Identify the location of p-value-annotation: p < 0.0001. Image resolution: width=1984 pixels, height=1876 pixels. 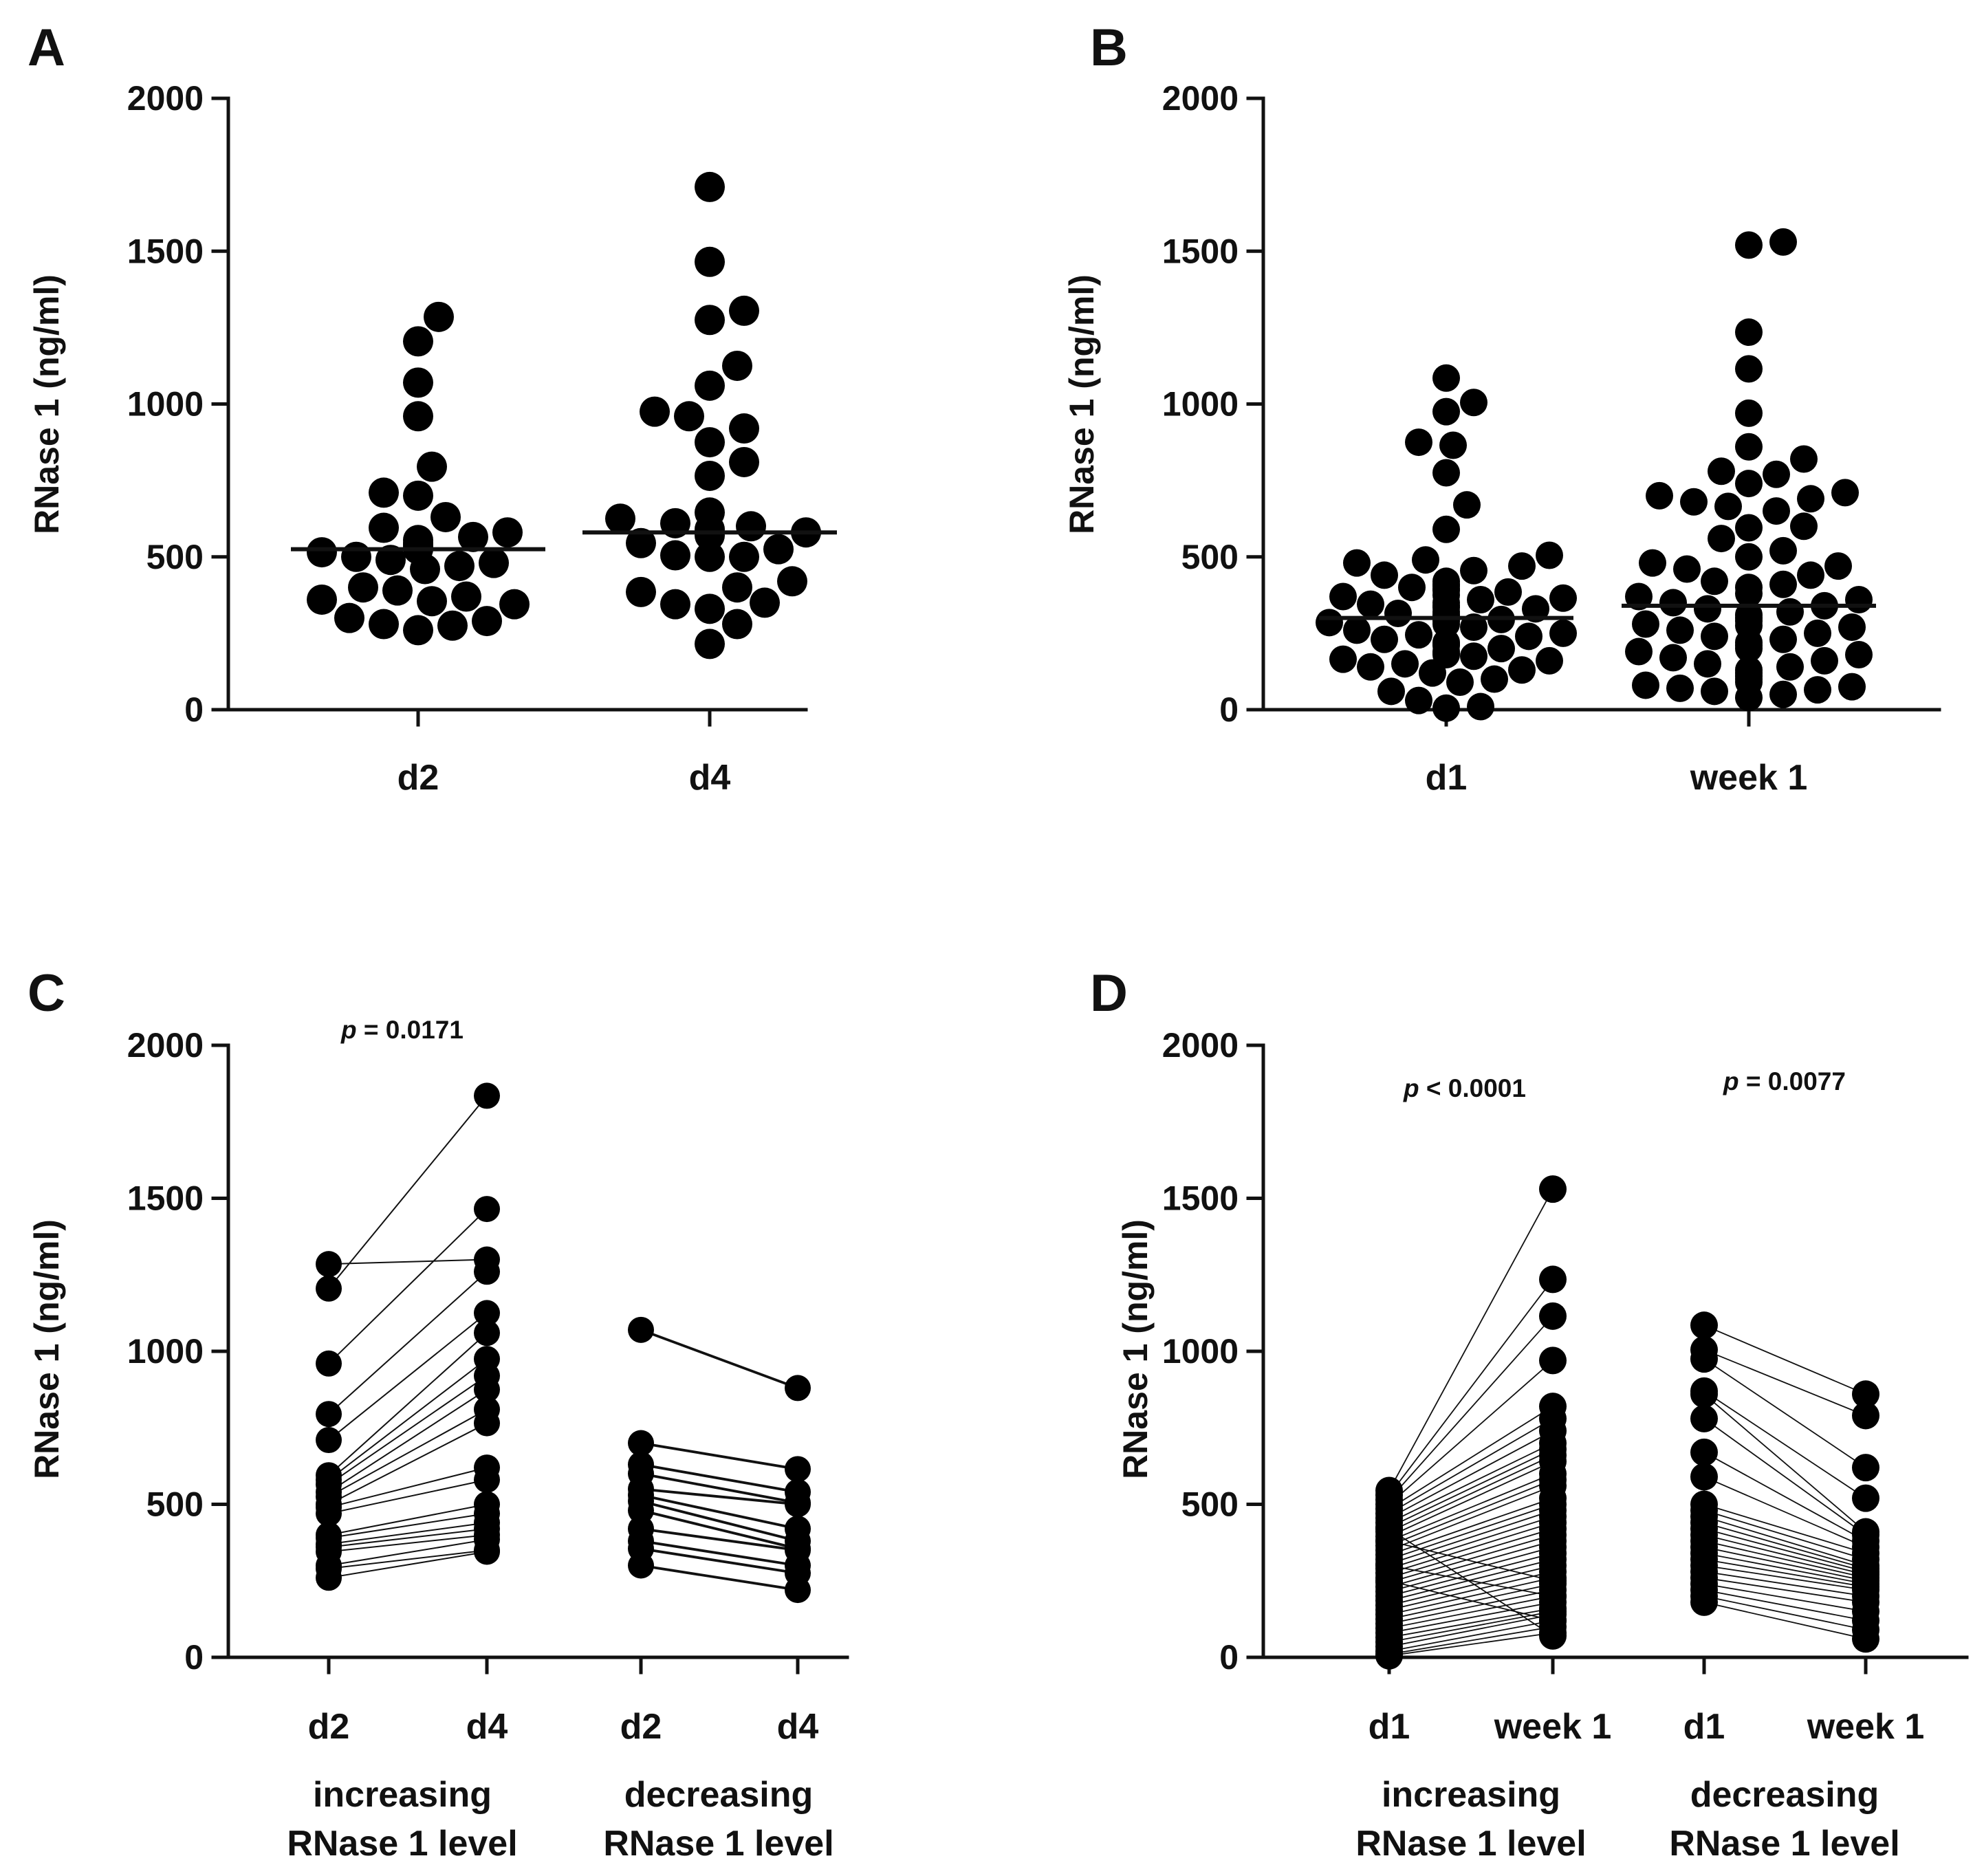
(1464, 1088).